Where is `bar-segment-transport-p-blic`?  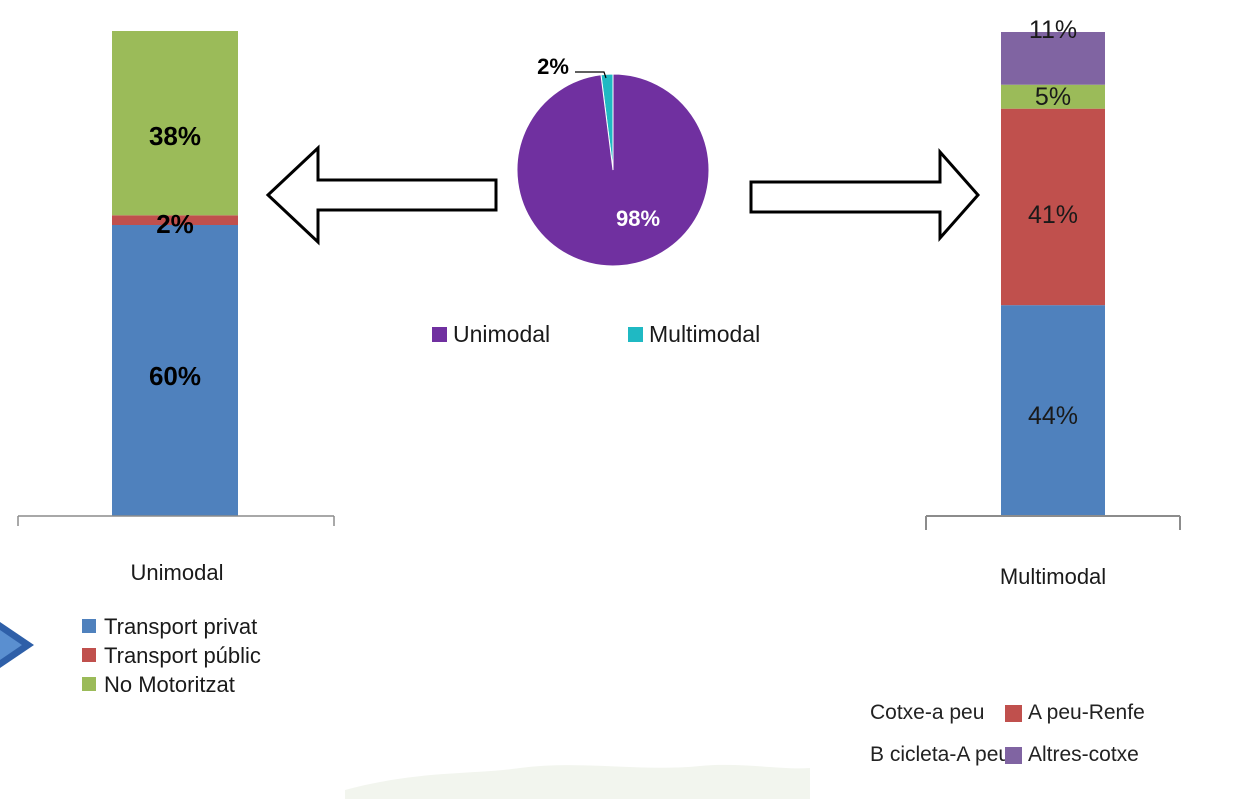 bar-segment-transport-p-blic is located at coordinates (175, 220).